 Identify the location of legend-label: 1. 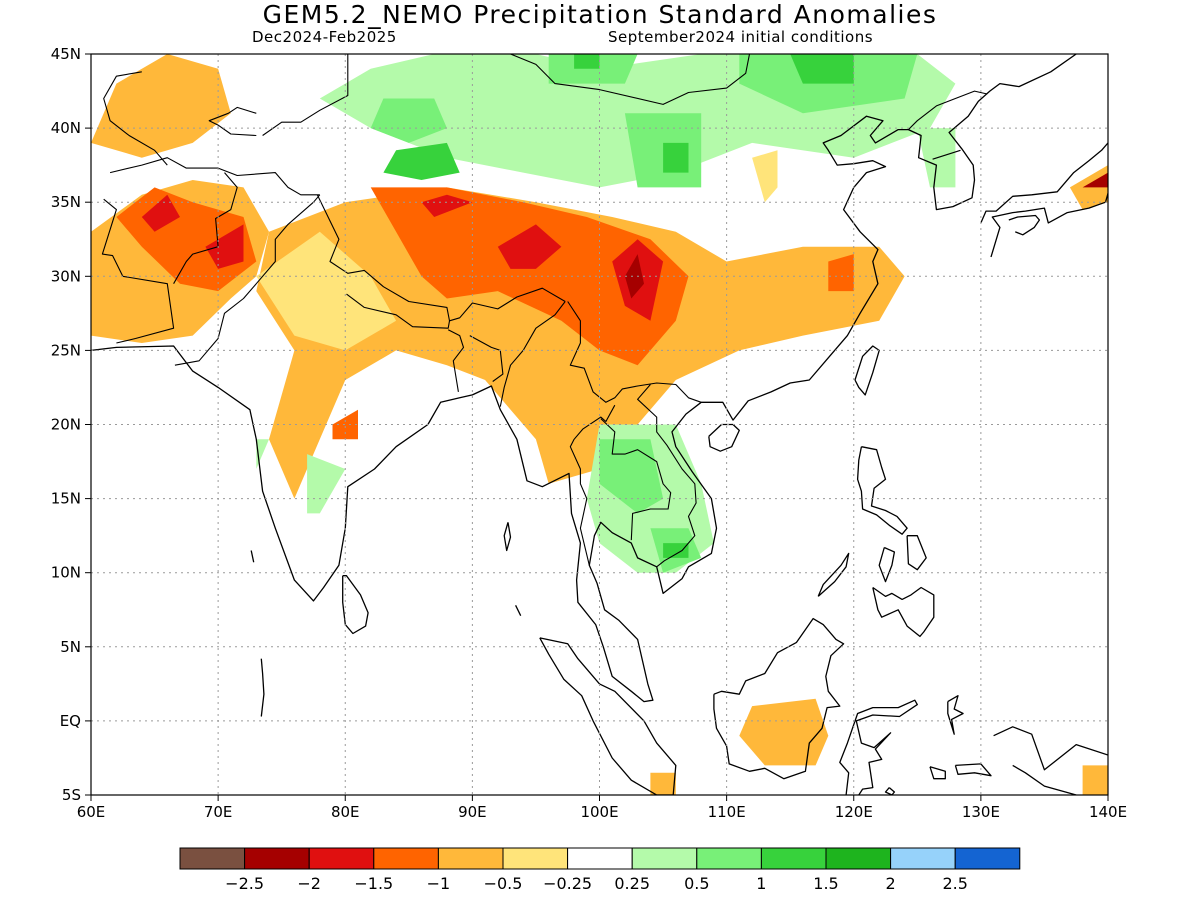
(761, 883).